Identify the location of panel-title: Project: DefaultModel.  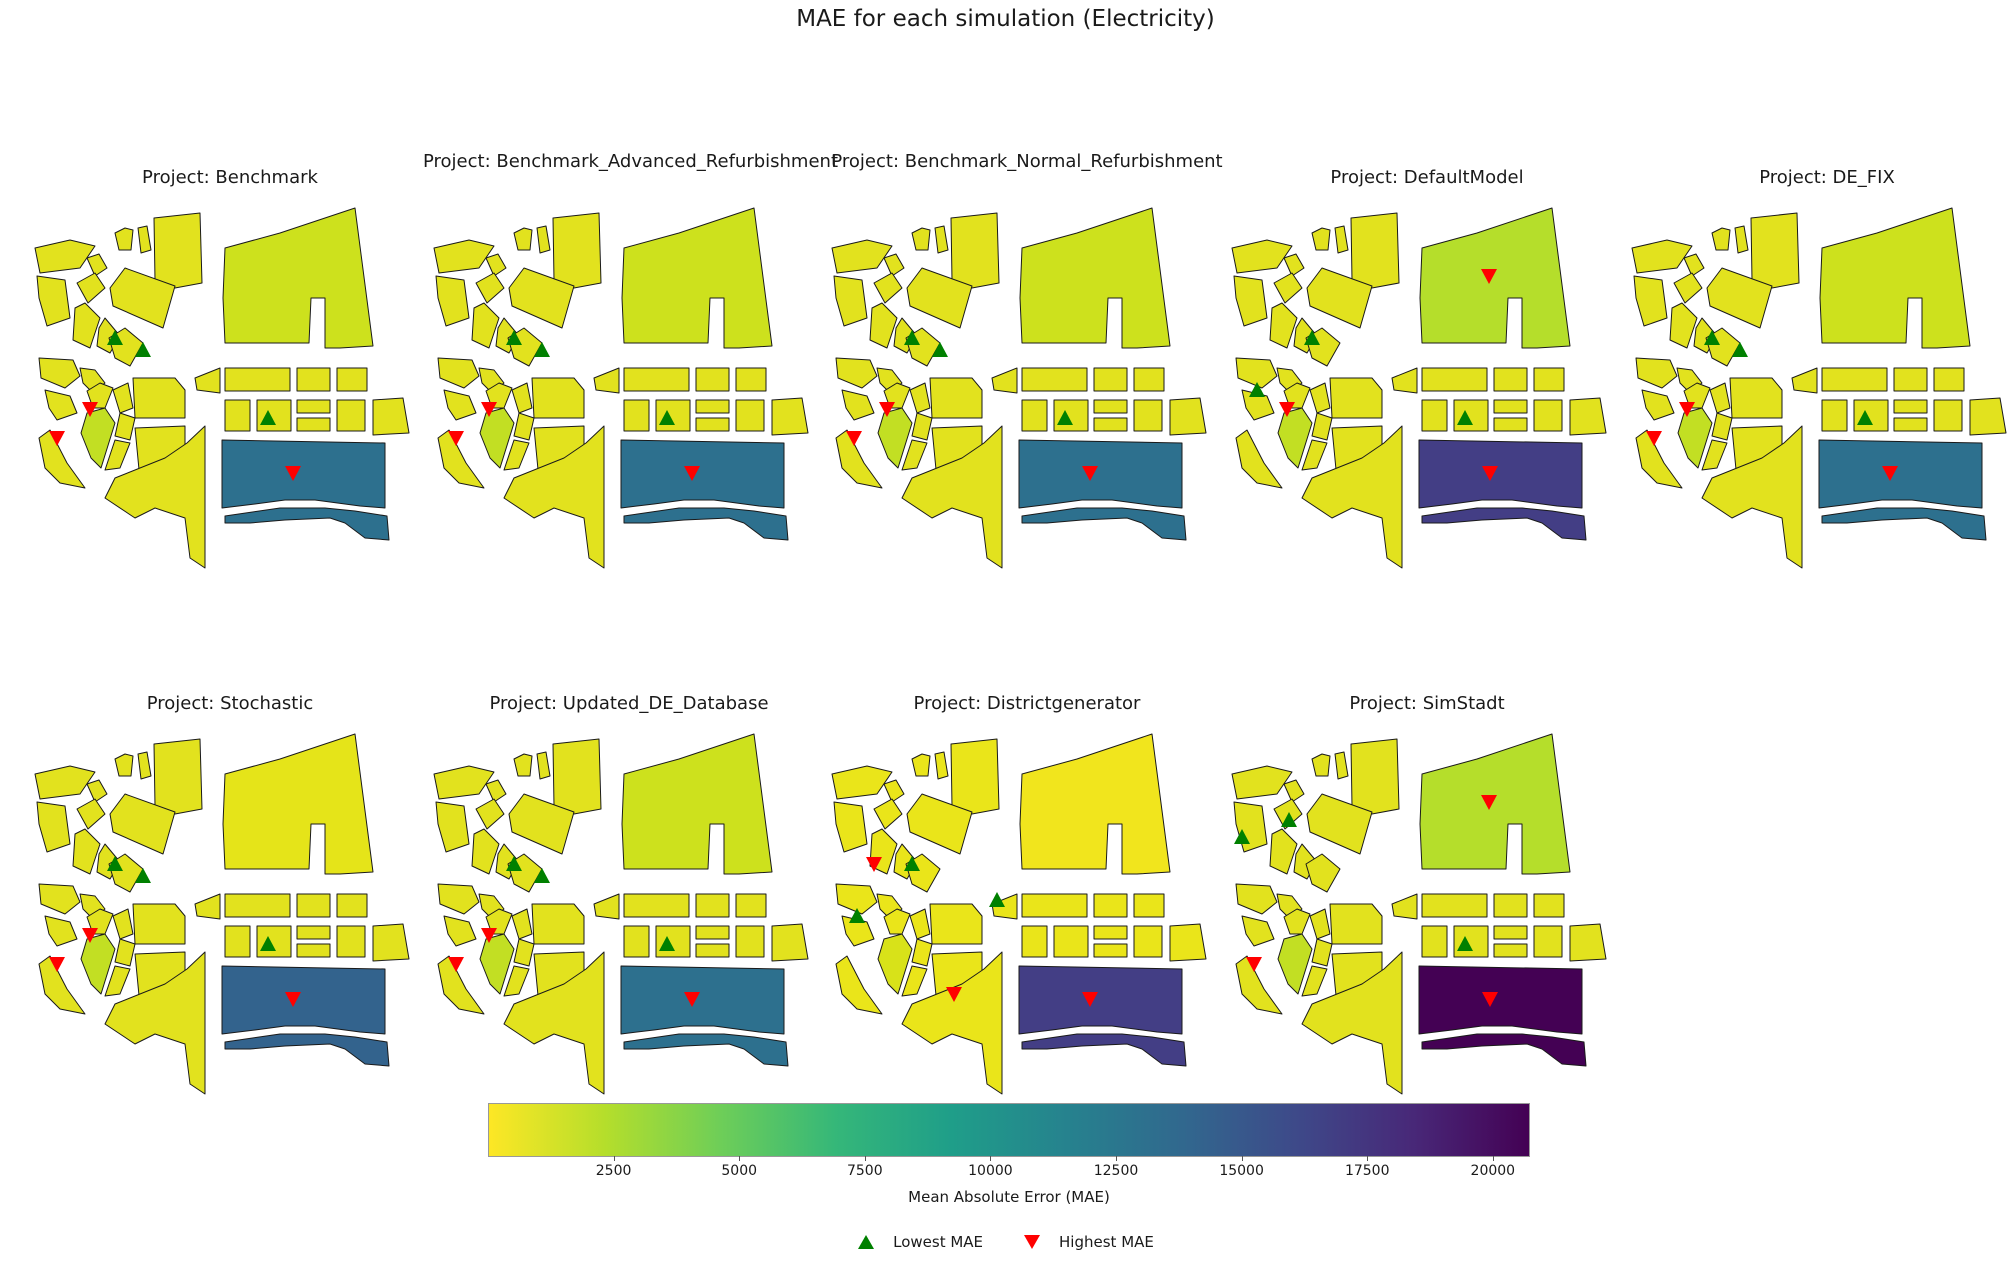
(1427, 177).